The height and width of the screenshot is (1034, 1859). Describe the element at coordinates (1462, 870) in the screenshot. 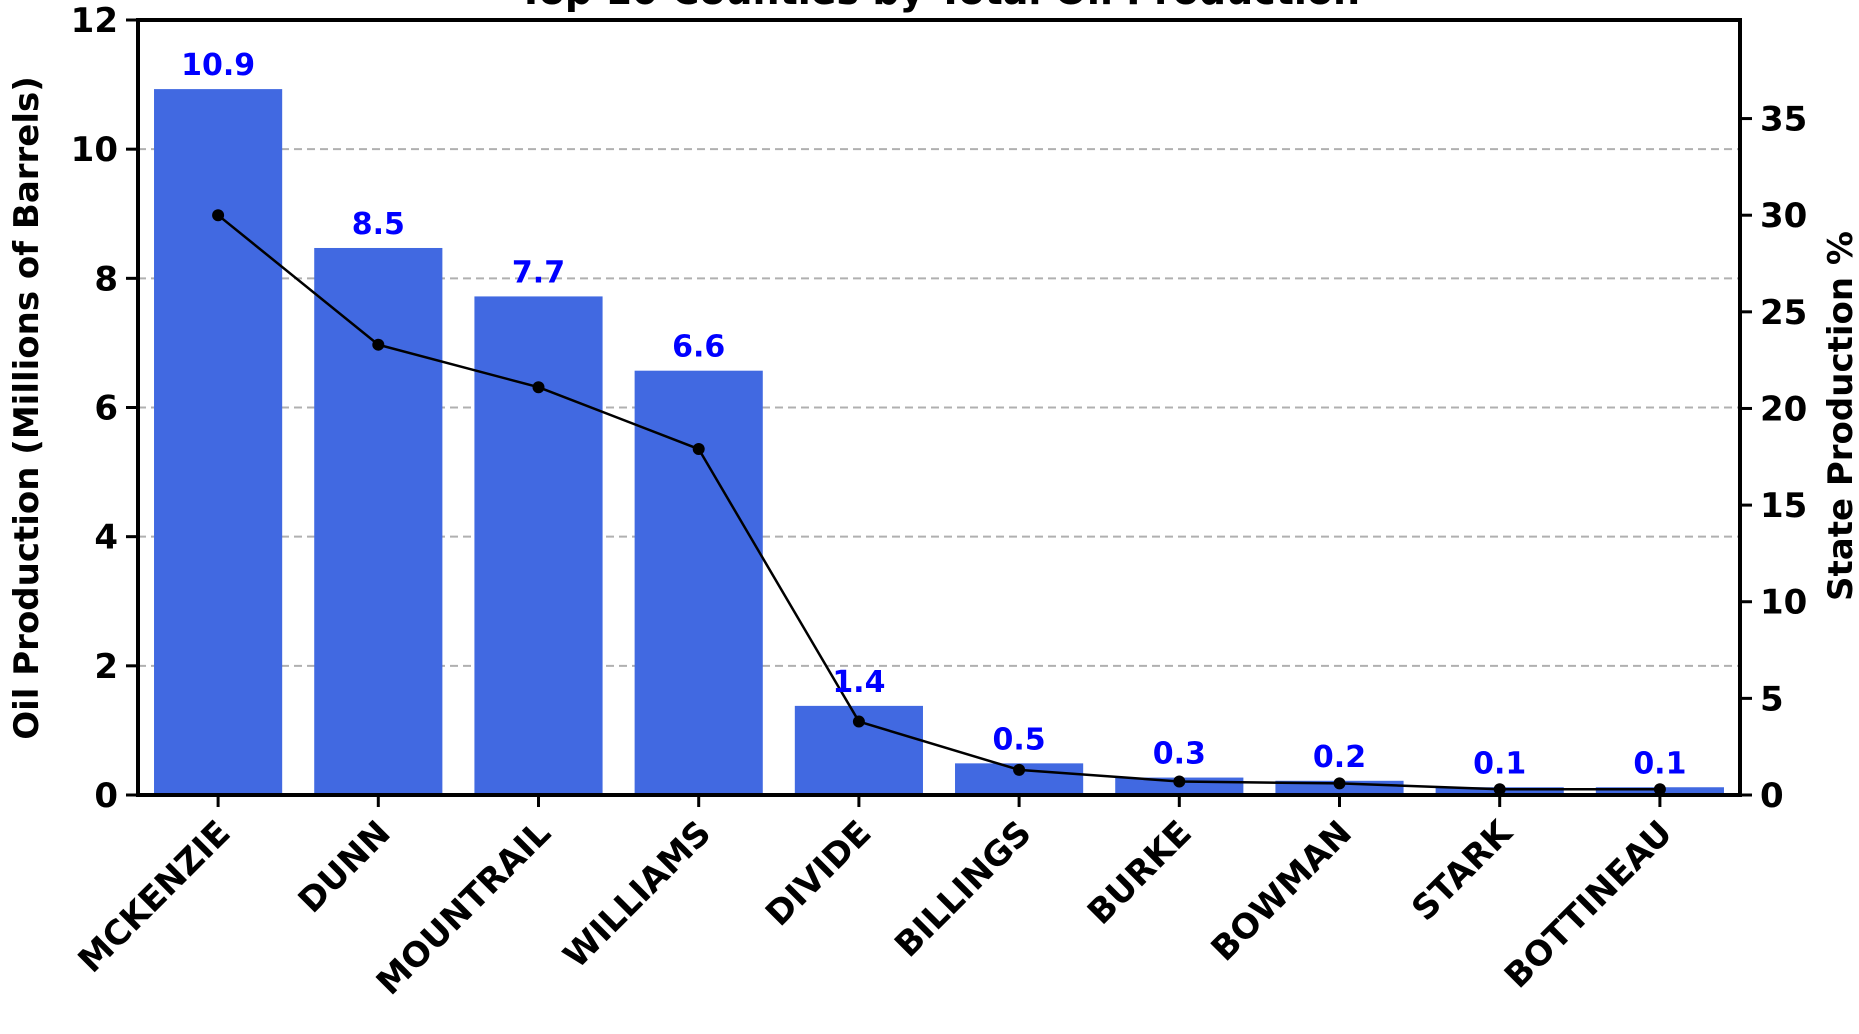

I see `x-tick-label: STARK` at that location.